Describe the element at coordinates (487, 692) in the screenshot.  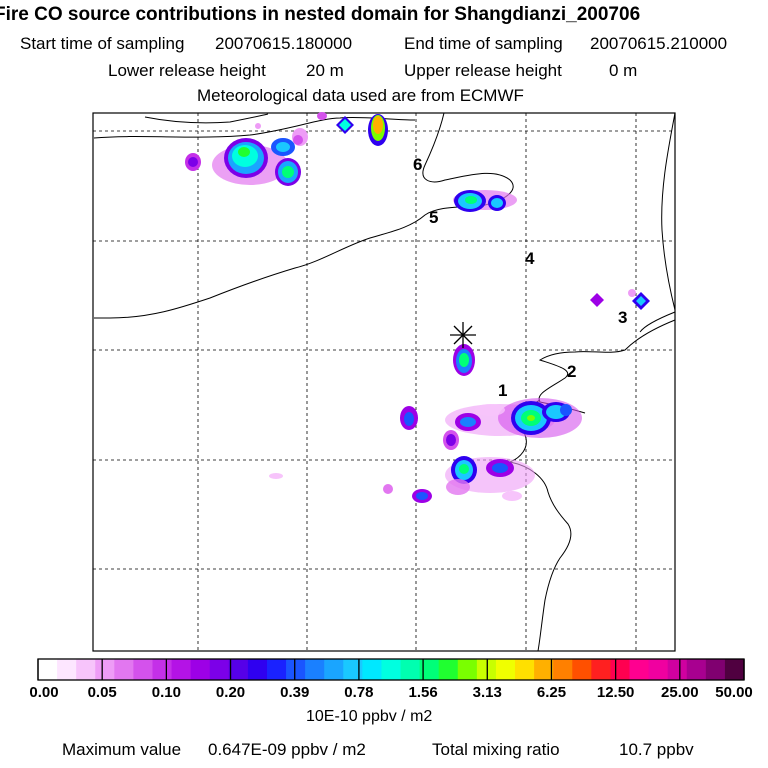
I see `colorbar-tick-label: 3.13` at that location.